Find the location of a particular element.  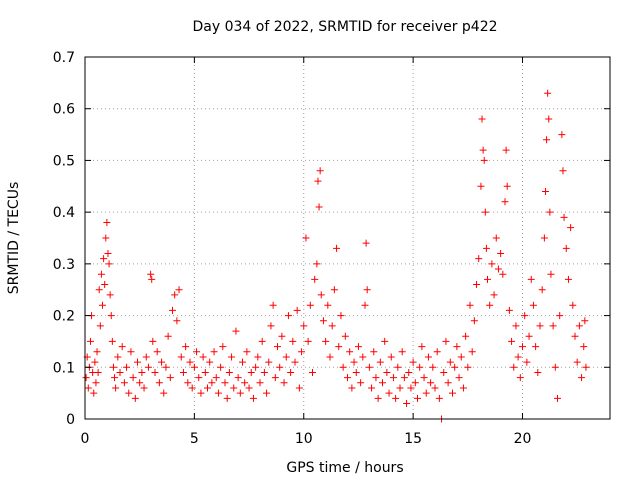

y-tick-label: 0.3 is located at coordinates (64, 265).